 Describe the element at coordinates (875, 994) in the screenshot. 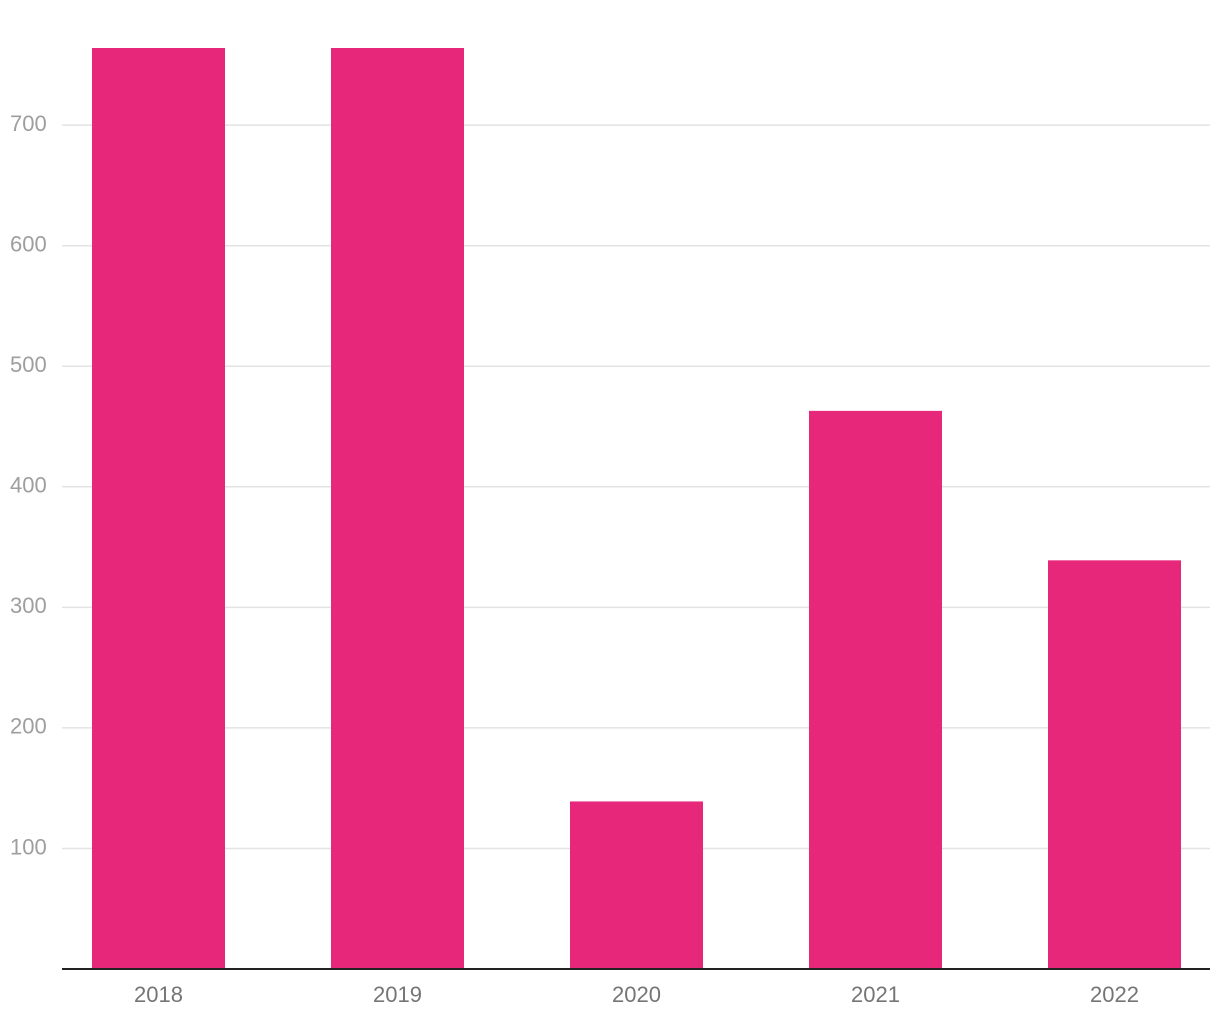

I see `x-tick-label: 2021` at that location.